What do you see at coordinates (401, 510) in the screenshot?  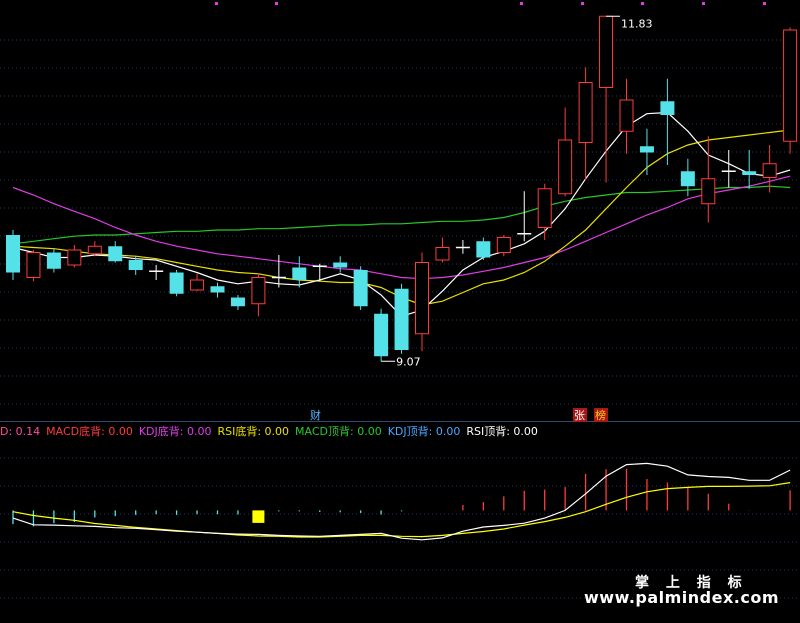 I see `dea-line` at bounding box center [401, 510].